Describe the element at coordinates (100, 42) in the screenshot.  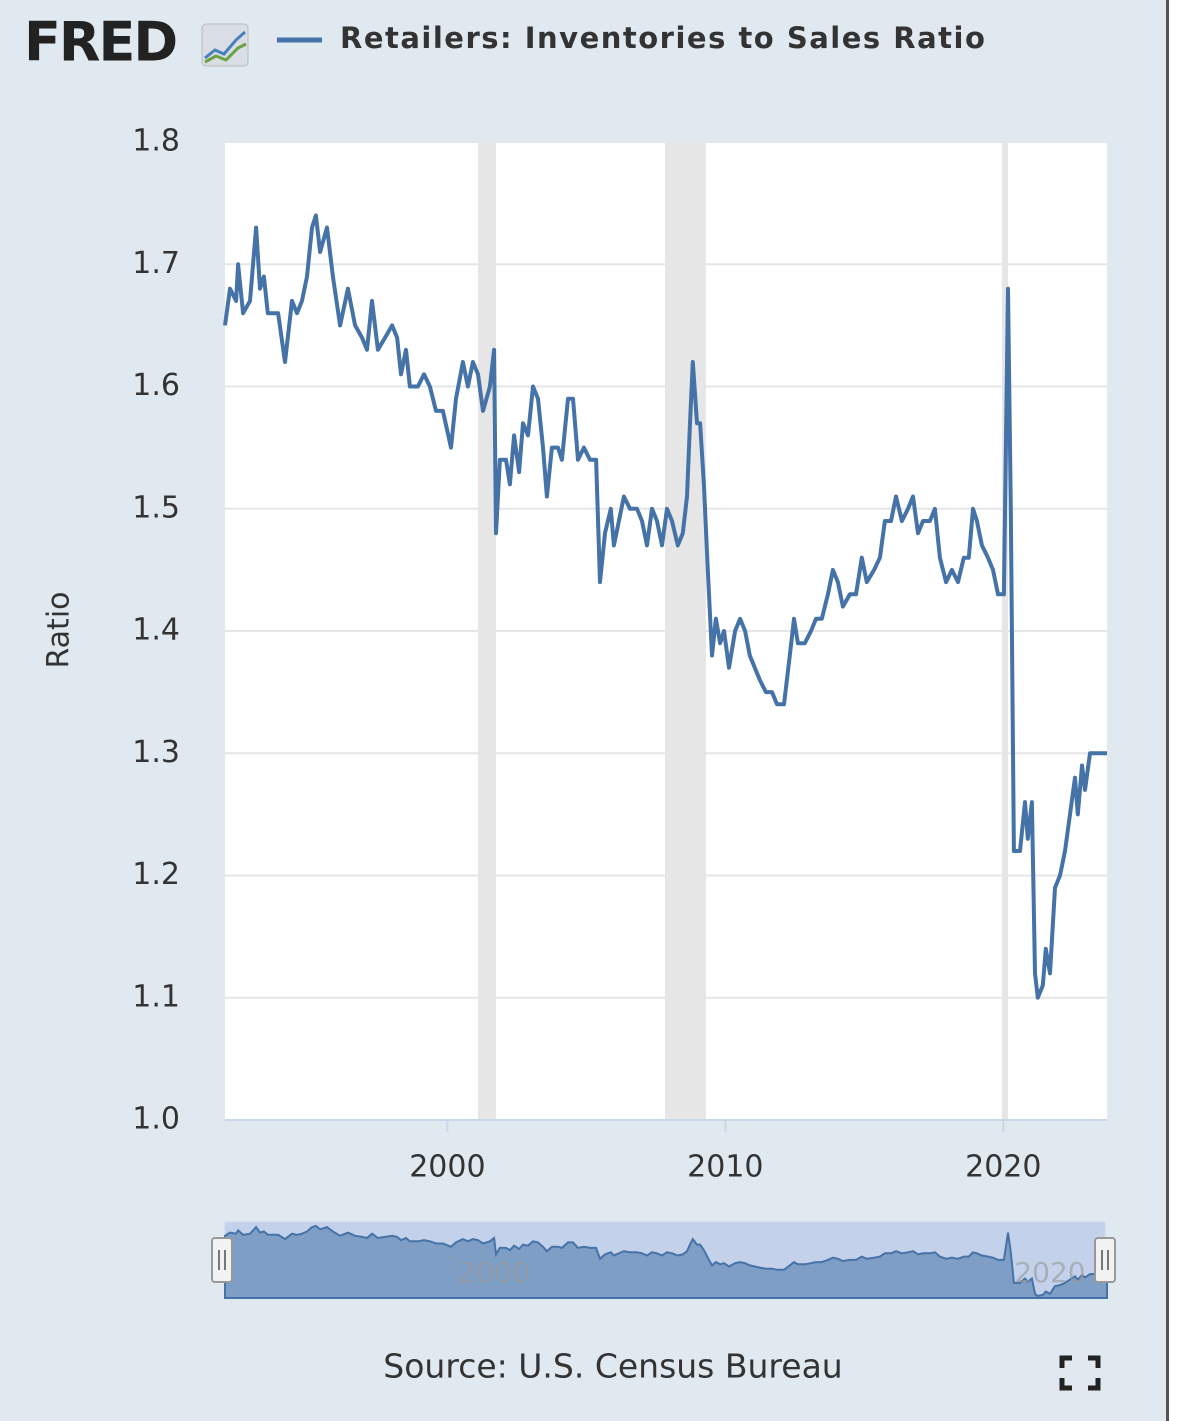
I see `logo: FRED` at that location.